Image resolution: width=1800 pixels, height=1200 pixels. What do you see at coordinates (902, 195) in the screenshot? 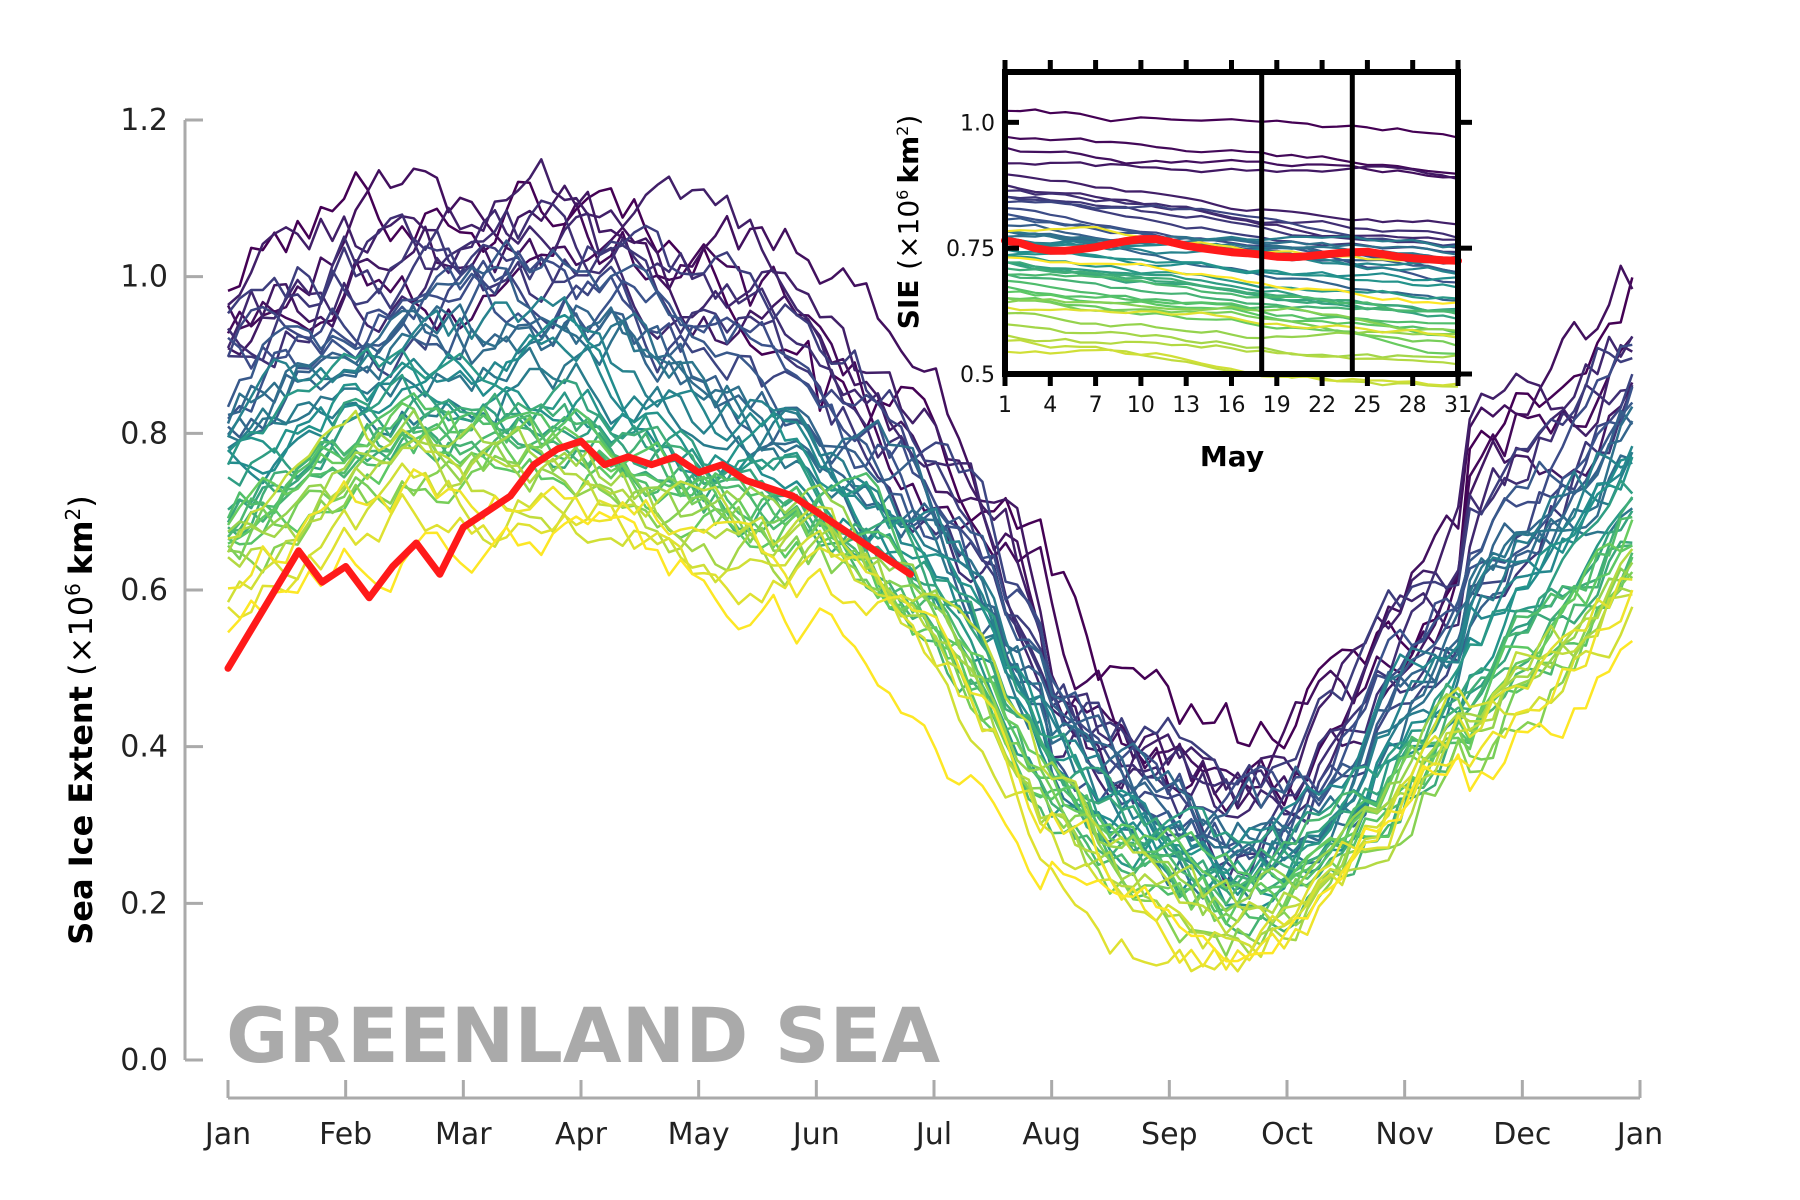
I see `inset-y-title-exp: 6` at bounding box center [902, 195].